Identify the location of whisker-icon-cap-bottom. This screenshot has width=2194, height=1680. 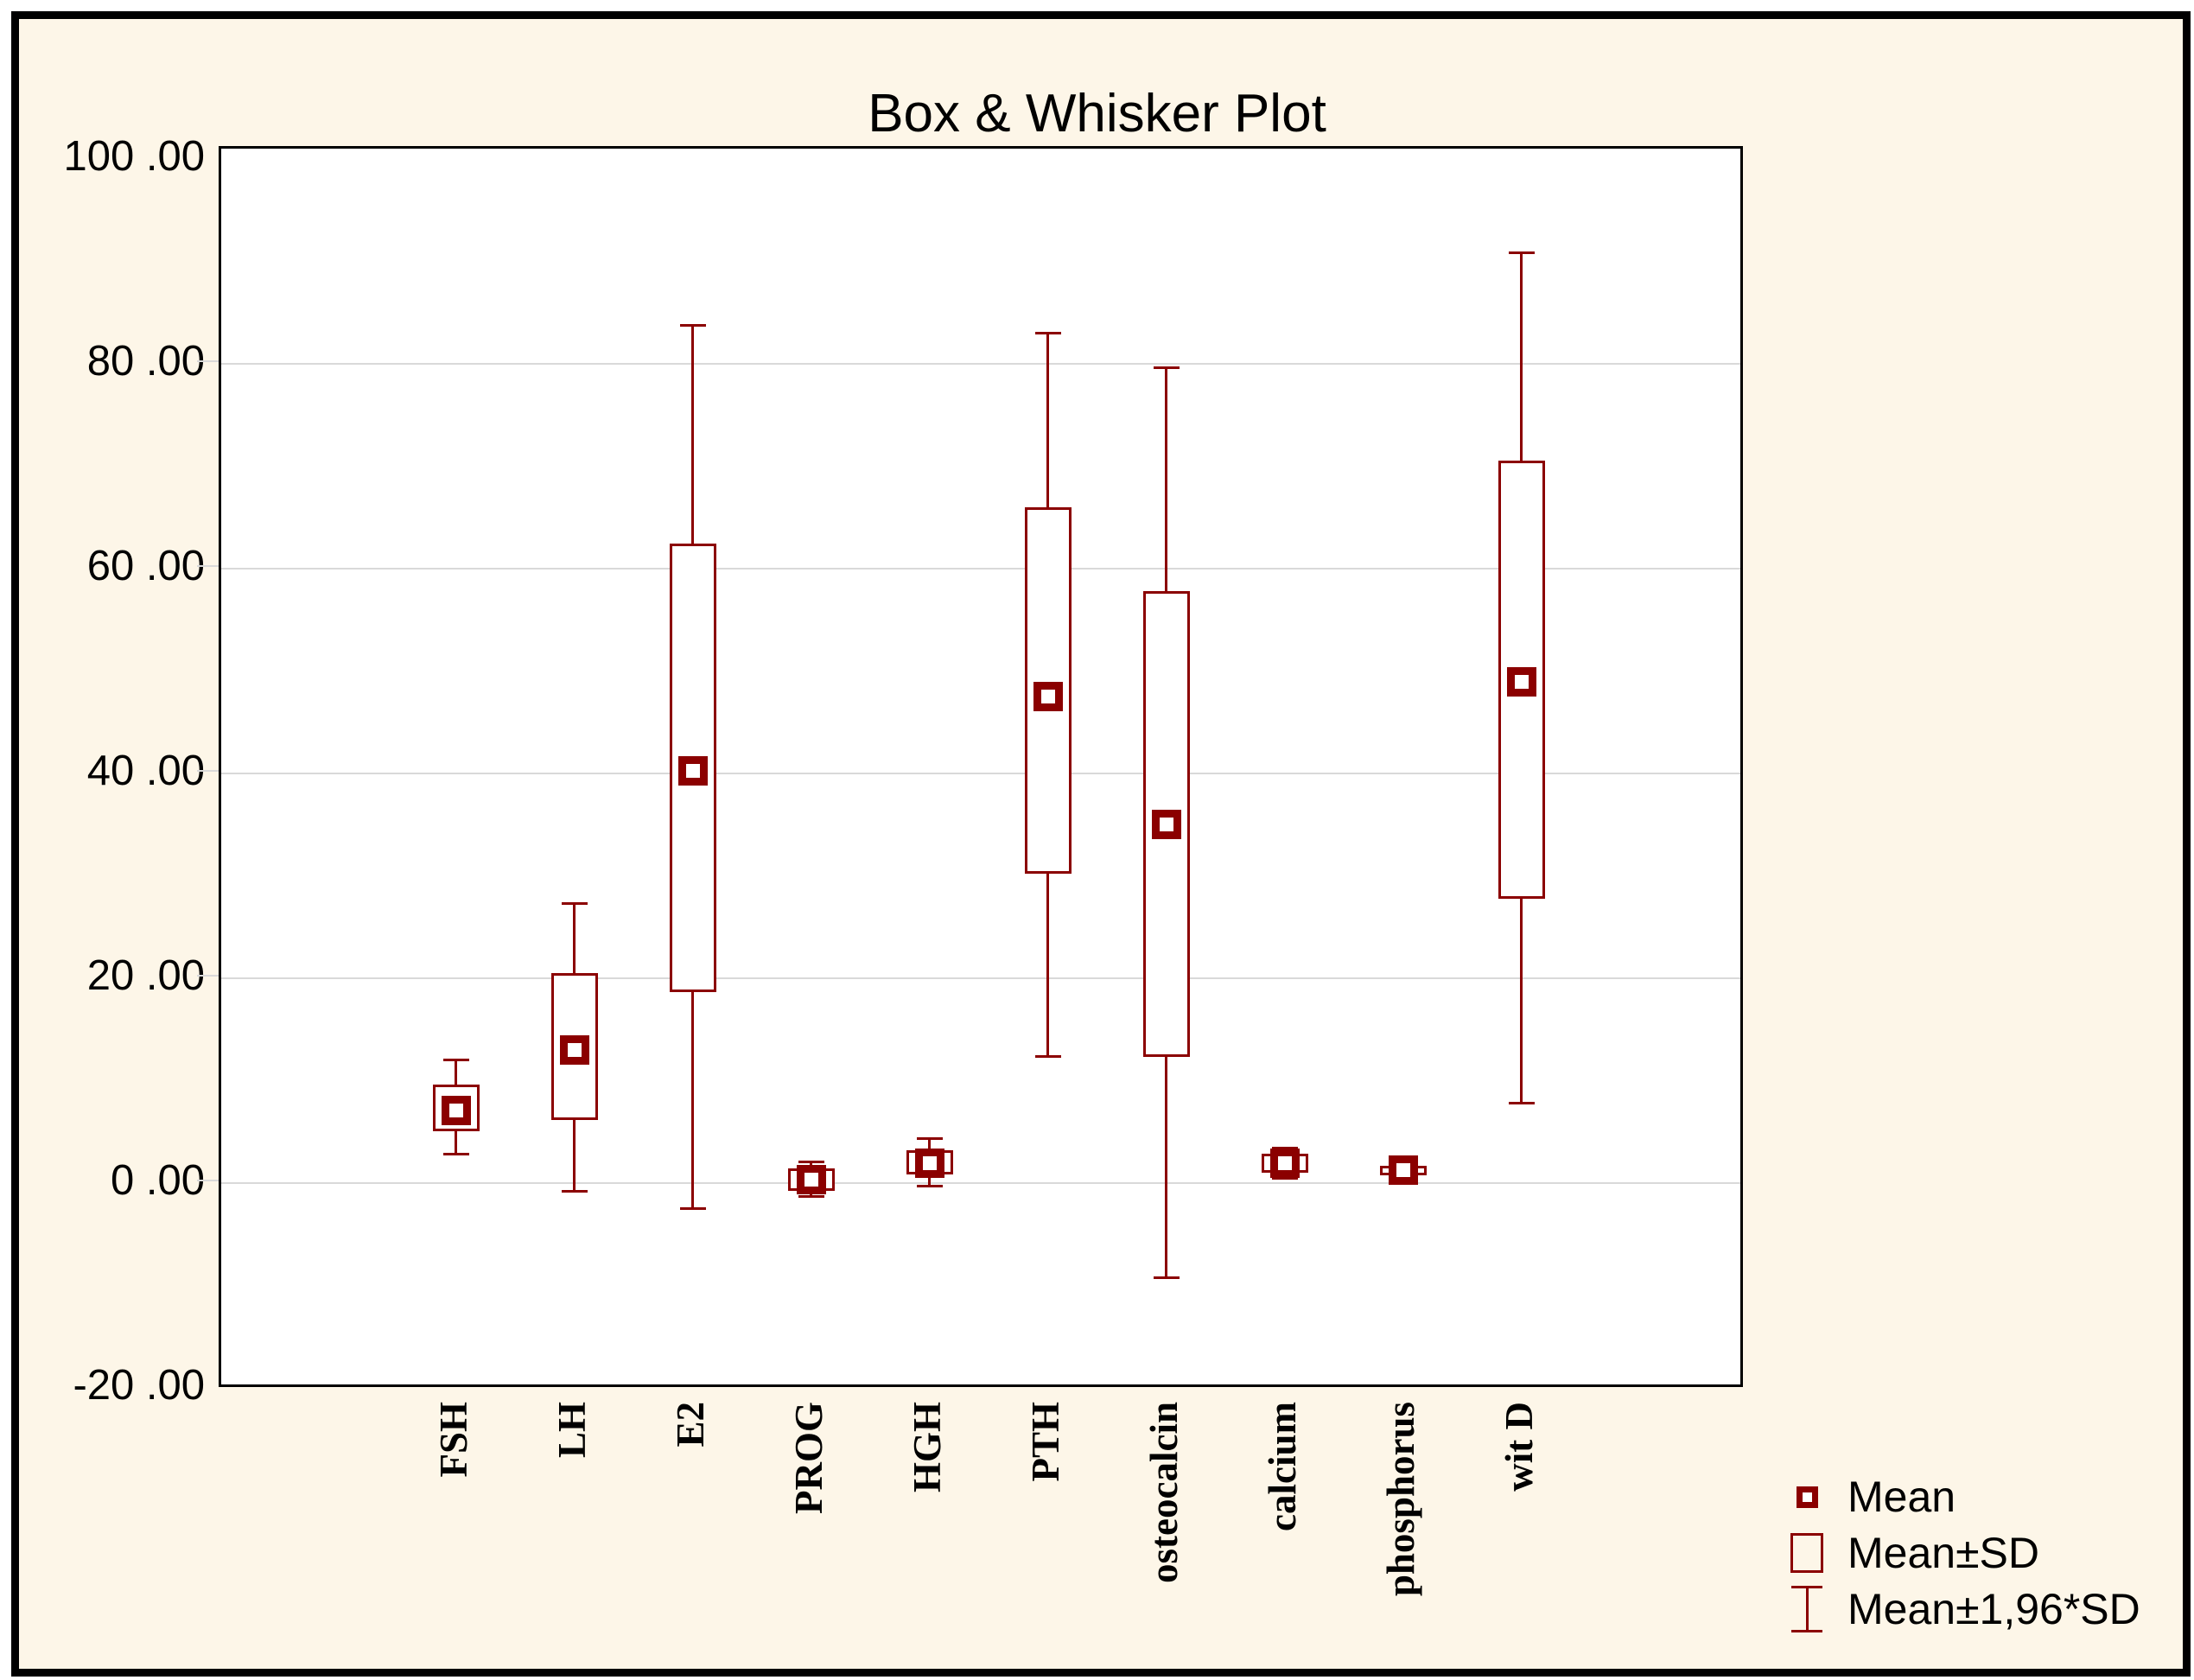
(1806, 1631).